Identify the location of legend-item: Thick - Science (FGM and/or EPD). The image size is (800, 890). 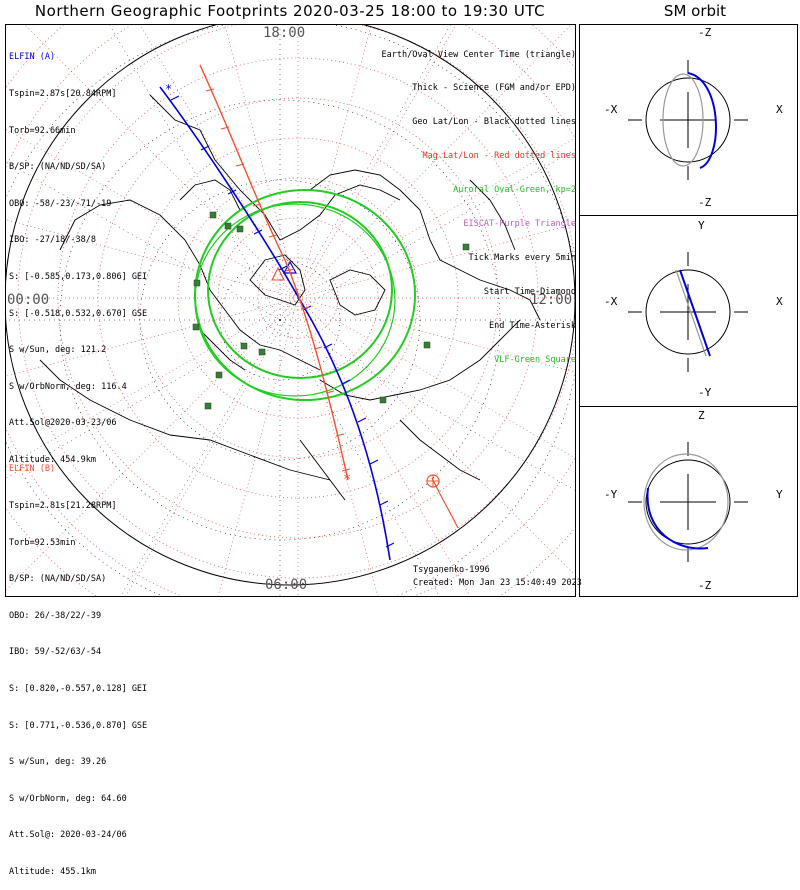
(494, 88).